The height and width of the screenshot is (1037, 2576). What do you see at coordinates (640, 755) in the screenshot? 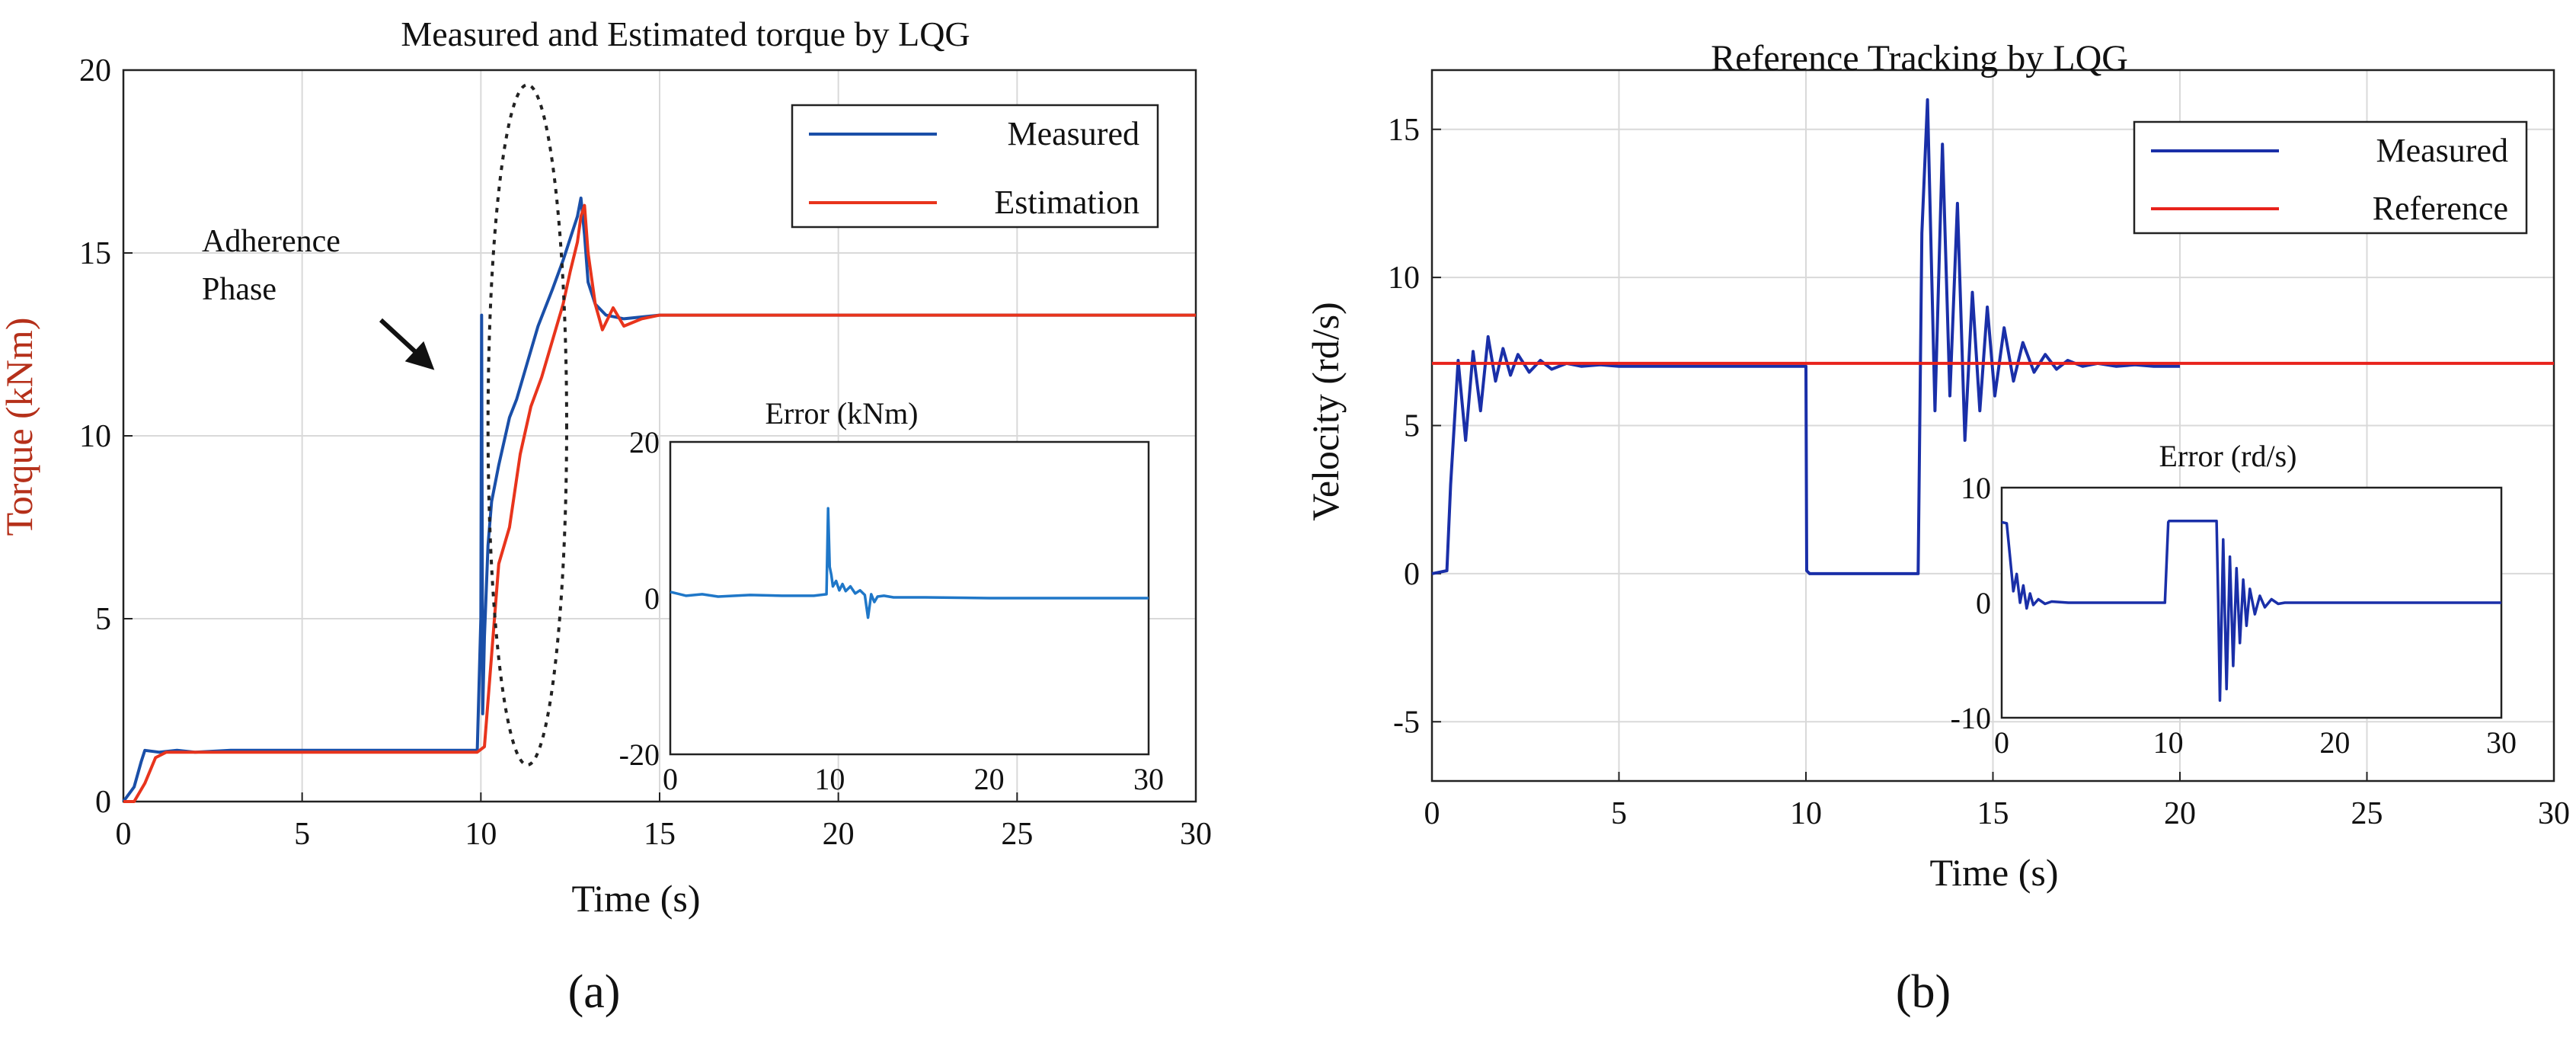
I see `inset-y-tick-label: -20` at bounding box center [640, 755].